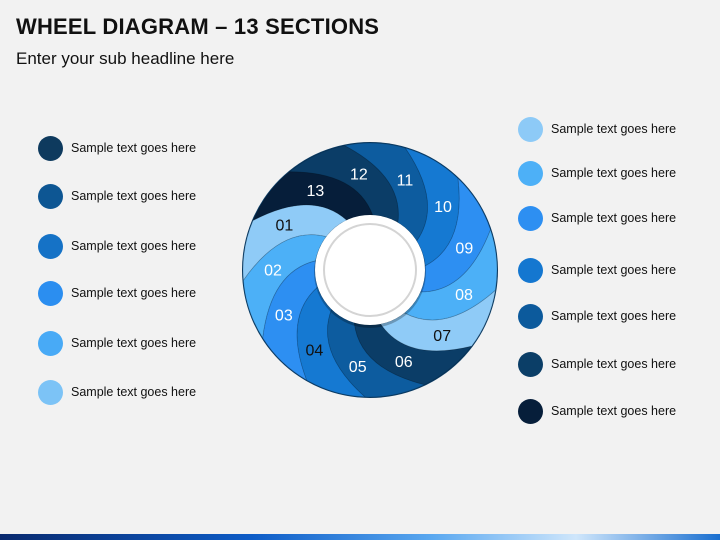 Image resolution: width=720 pixels, height=540 pixels. I want to click on wheel-segment-label: 04, so click(315, 350).